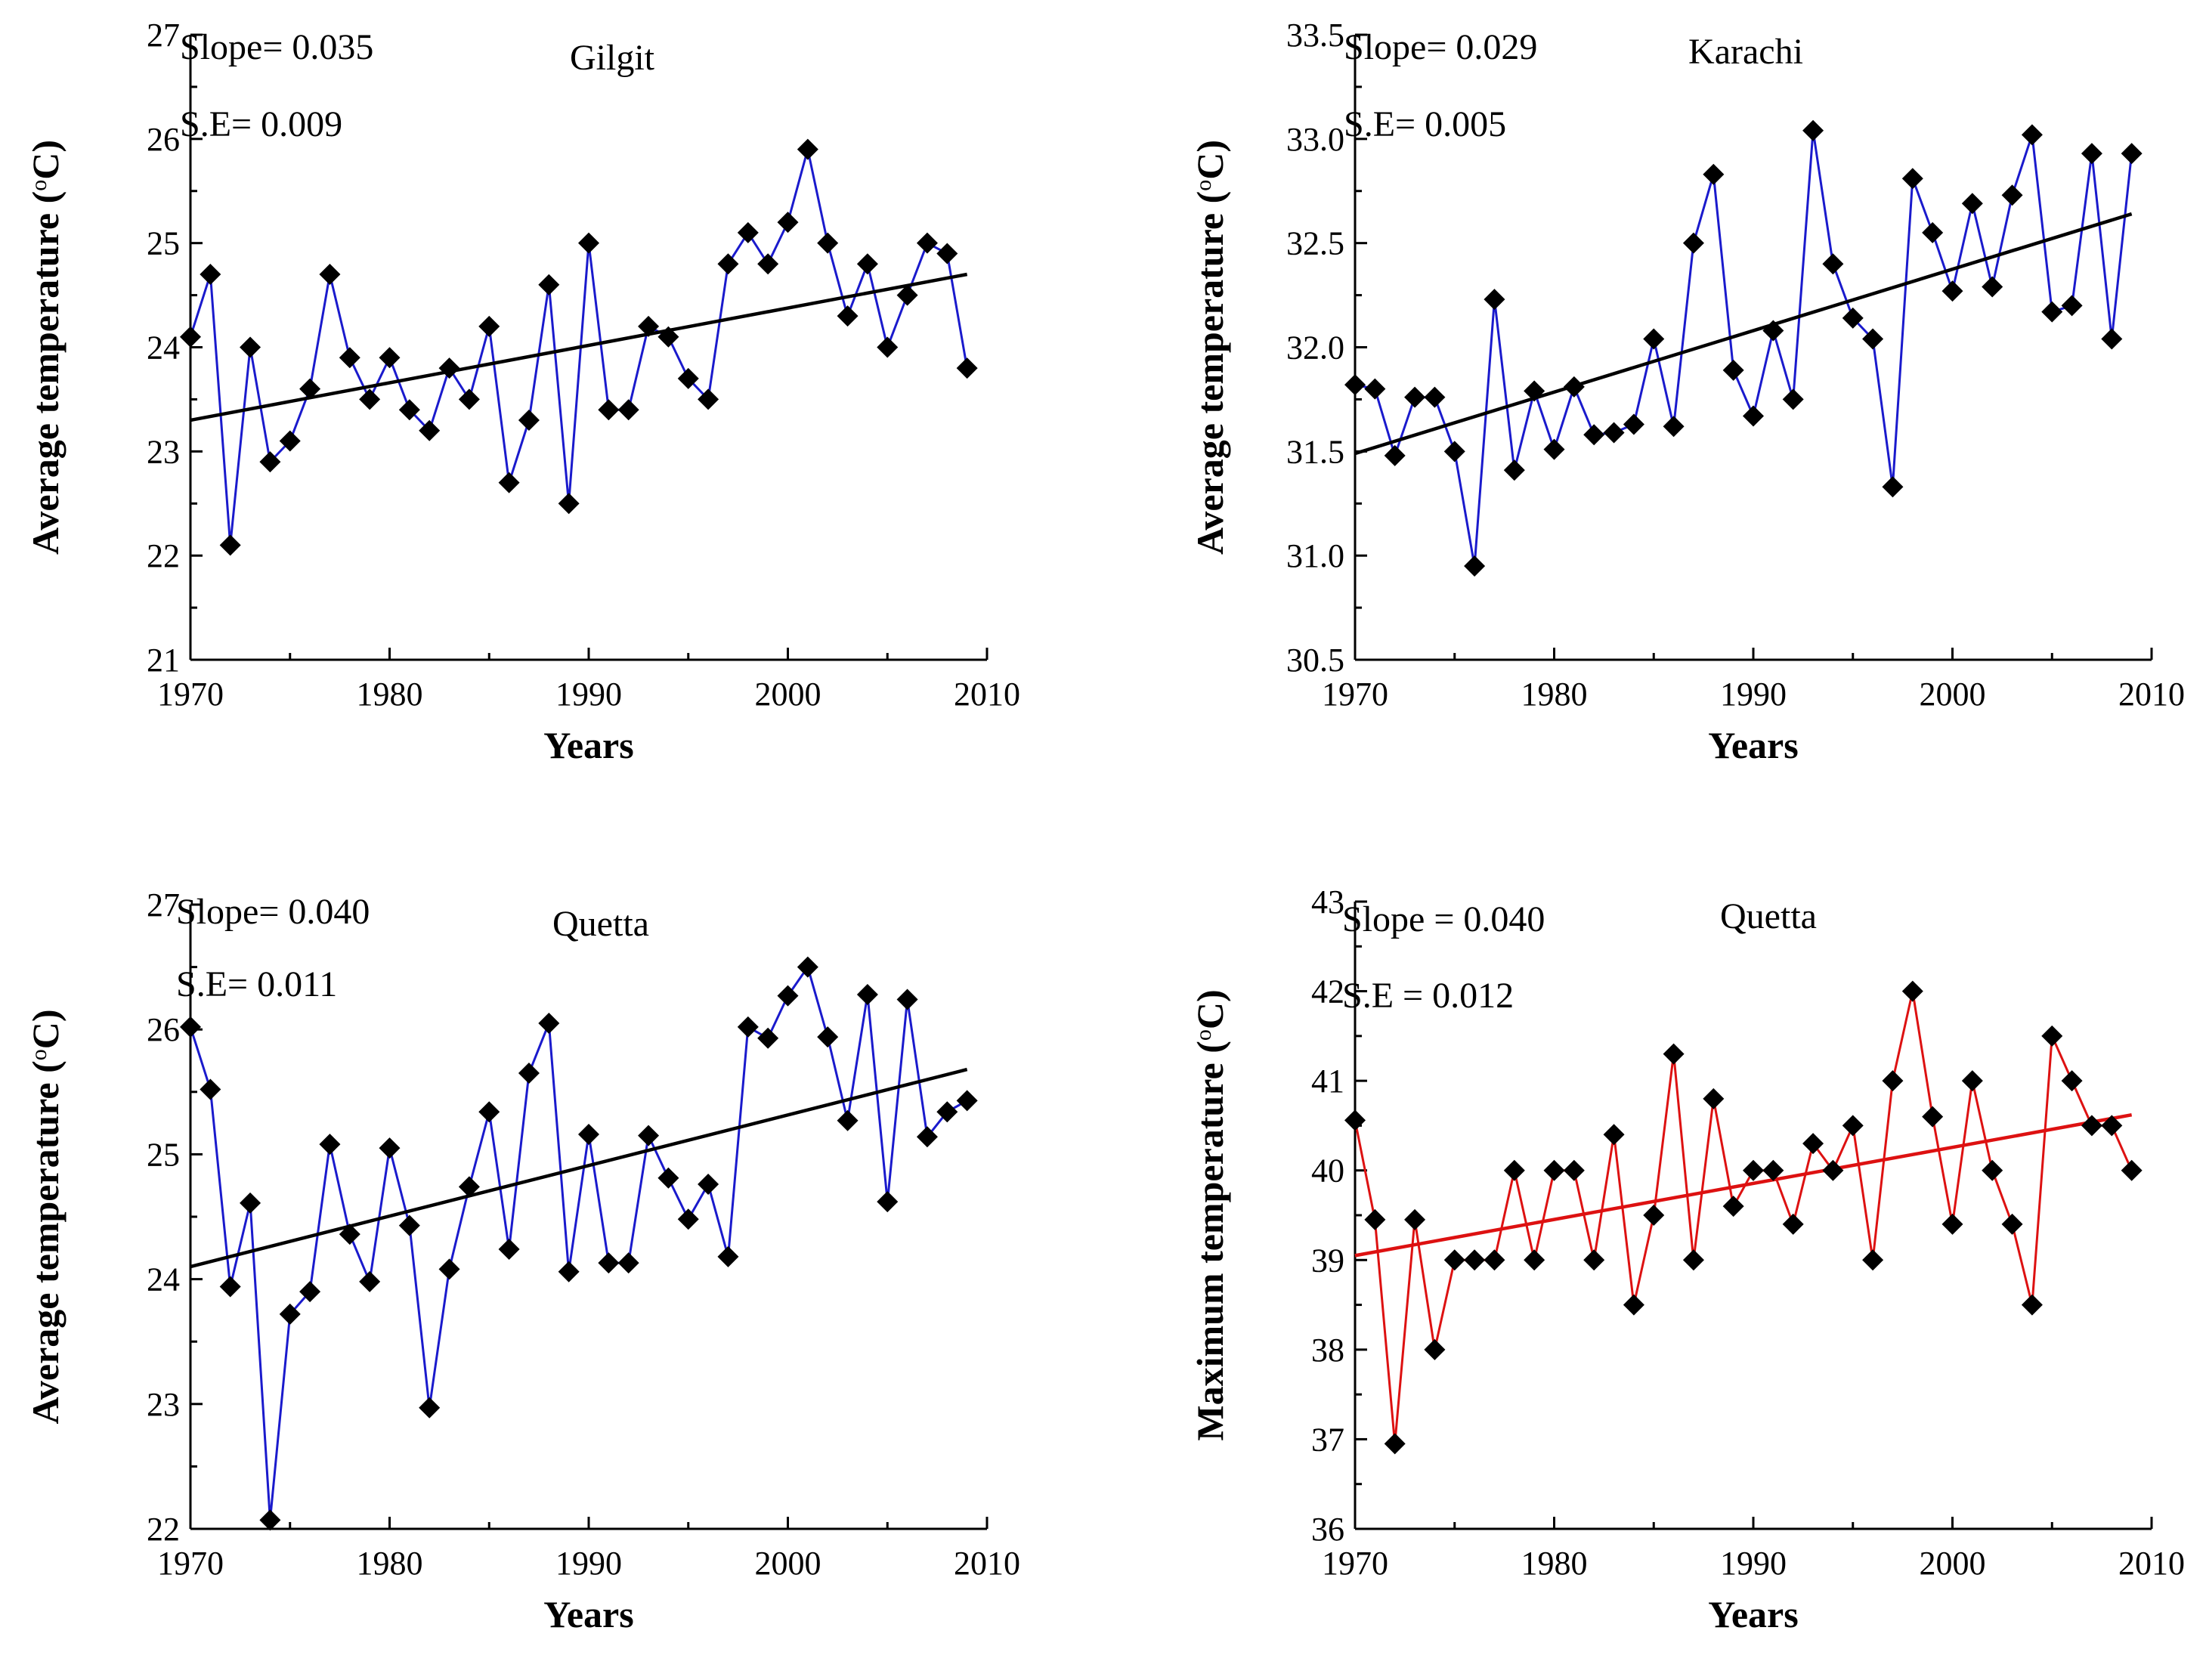  What do you see at coordinates (1428, 996) in the screenshot?
I see `se-annotation: S.E = 0.012` at bounding box center [1428, 996].